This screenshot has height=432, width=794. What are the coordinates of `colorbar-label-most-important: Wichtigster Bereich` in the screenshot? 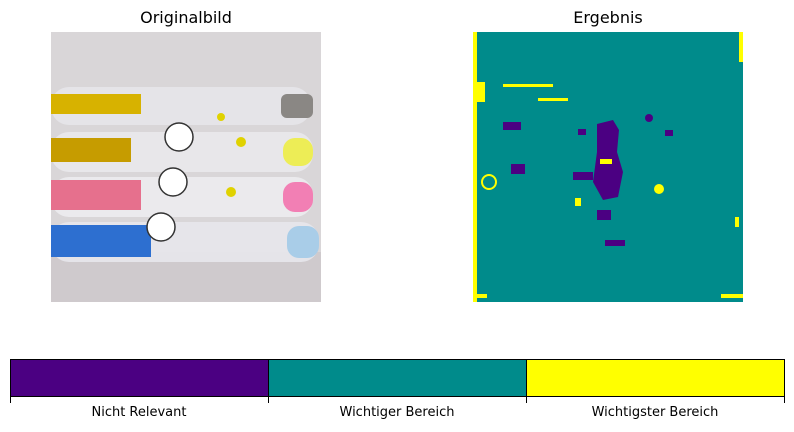 It's located at (655, 412).